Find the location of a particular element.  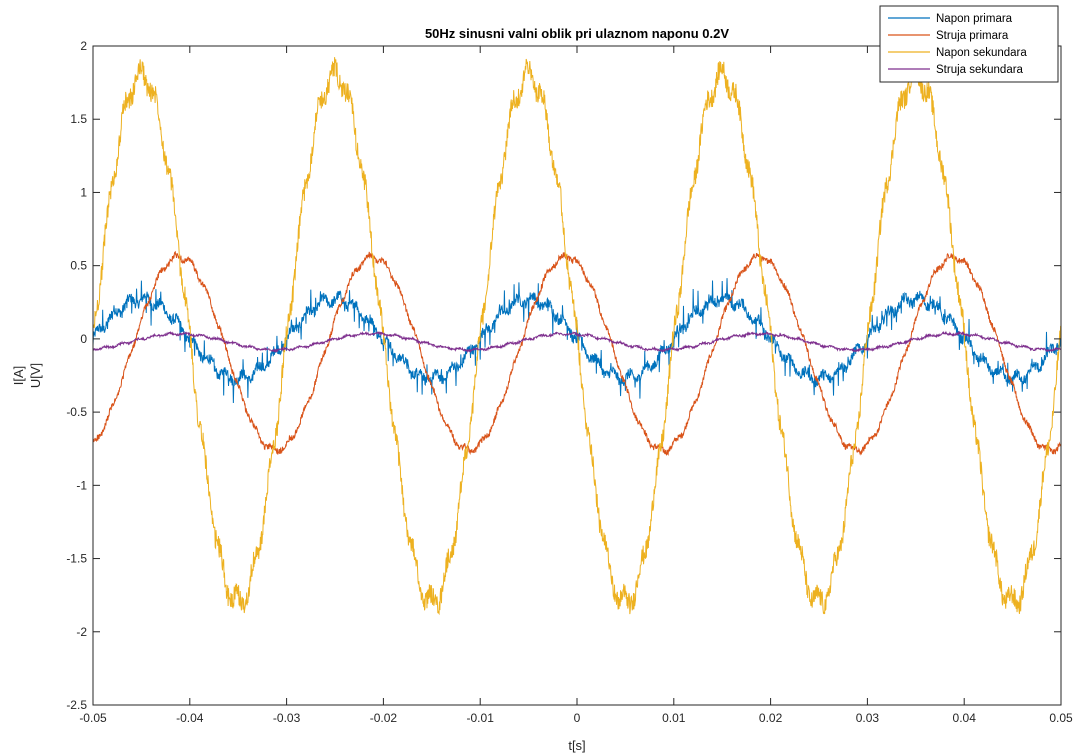

x-tick-label: 0.05 is located at coordinates (1061, 718).